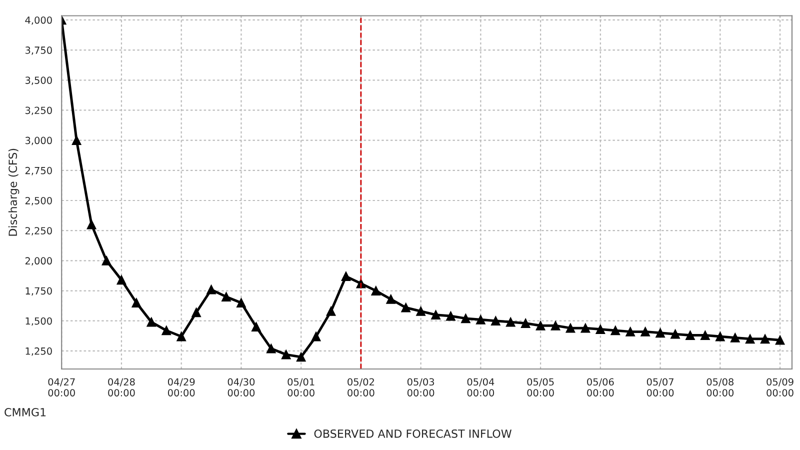 This screenshot has height=450, width=800. Describe the element at coordinates (413, 433) in the screenshot. I see `legend-label: OBSERVED AND FORECAST INFLOW` at that location.